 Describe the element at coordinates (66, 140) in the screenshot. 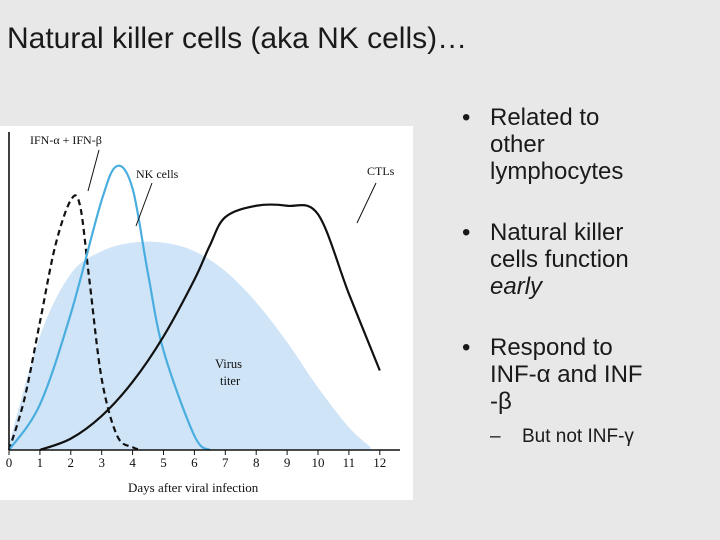

I see `ifn-label: IFN-α + IFN-β` at that location.